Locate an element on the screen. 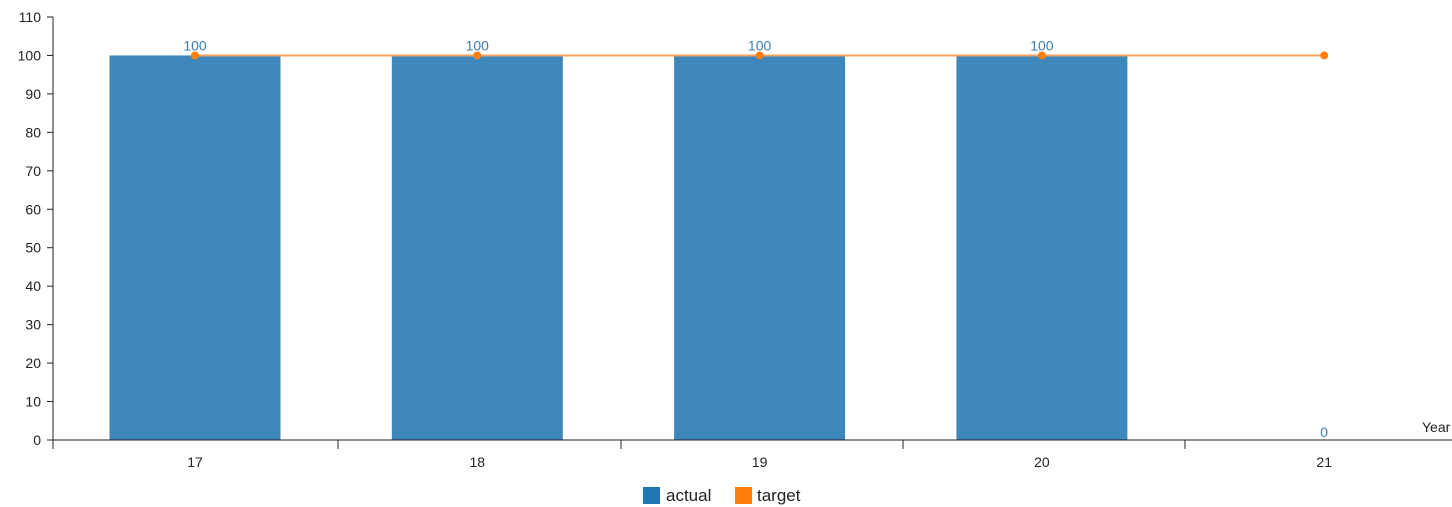  x-tick-label-21: 21 is located at coordinates (1324, 462).